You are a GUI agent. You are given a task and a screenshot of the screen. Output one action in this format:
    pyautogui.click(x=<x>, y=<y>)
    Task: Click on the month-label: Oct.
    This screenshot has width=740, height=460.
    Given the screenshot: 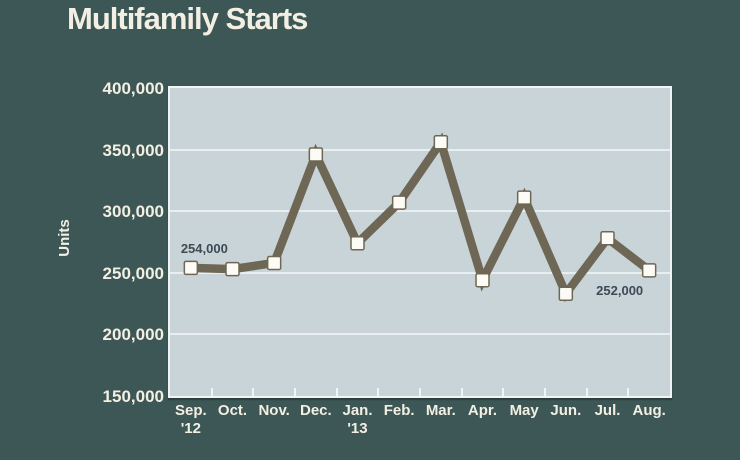 What is the action you would take?
    pyautogui.click(x=232, y=410)
    